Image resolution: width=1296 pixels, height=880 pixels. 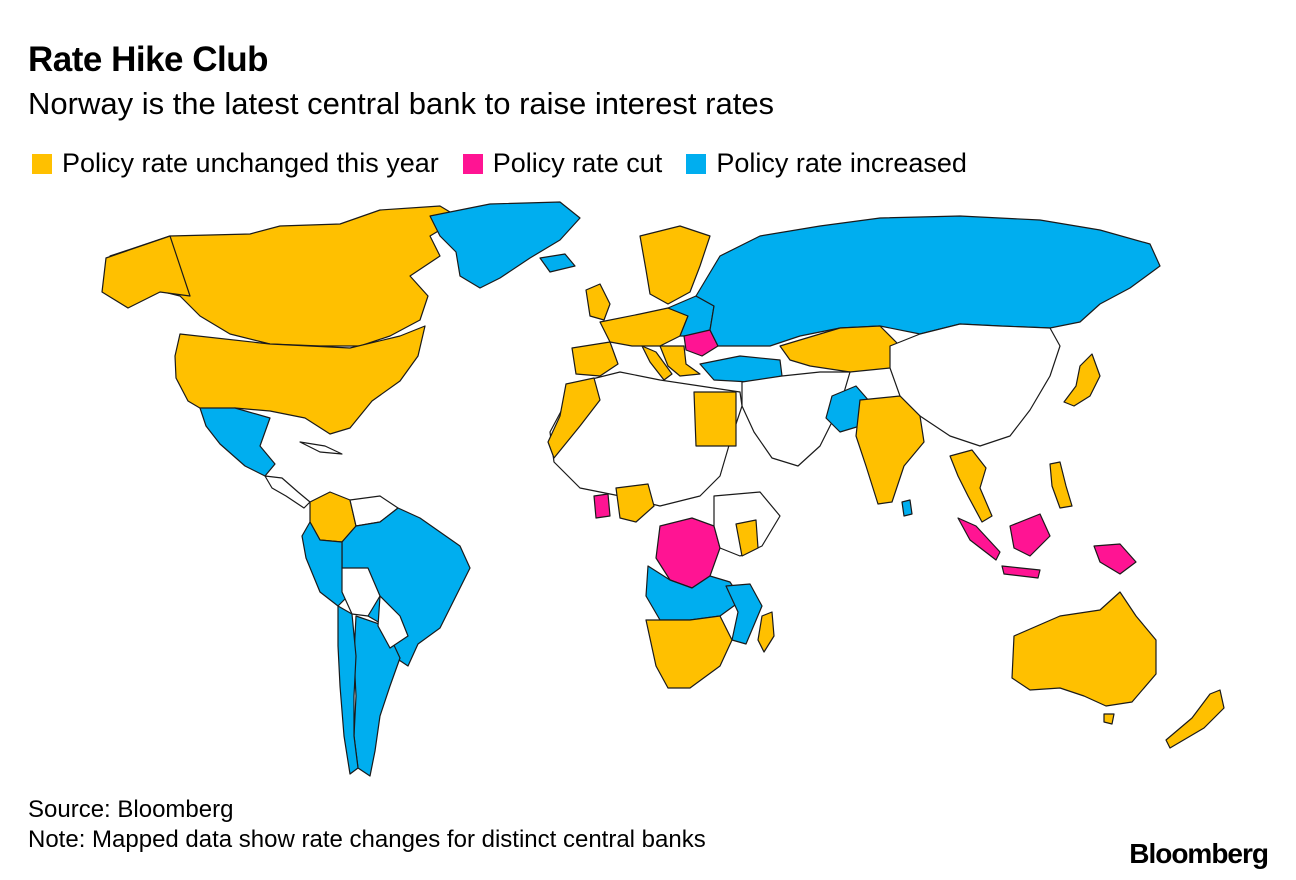 What do you see at coordinates (1195, 719) in the screenshot?
I see `region-new-zealand` at bounding box center [1195, 719].